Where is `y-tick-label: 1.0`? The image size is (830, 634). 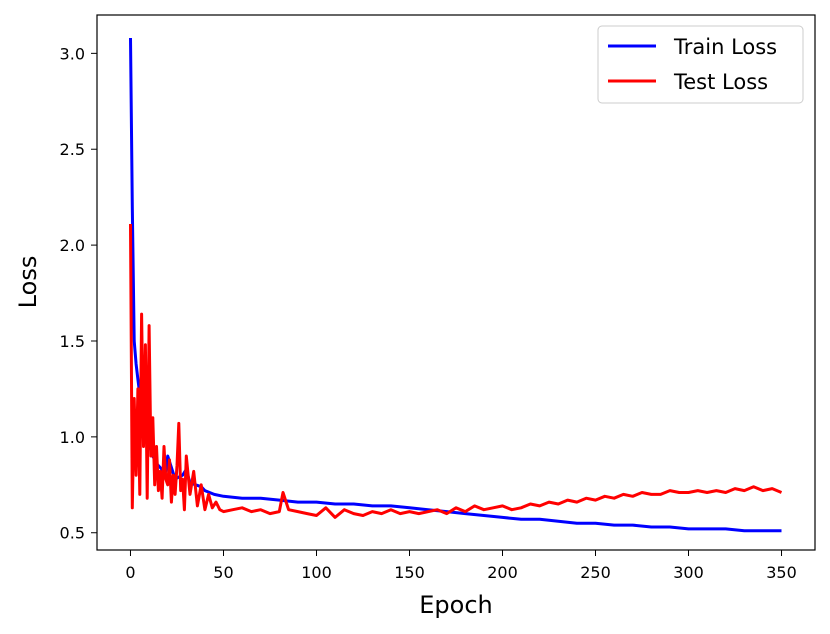 y-tick-label: 1.0 is located at coordinates (72, 437).